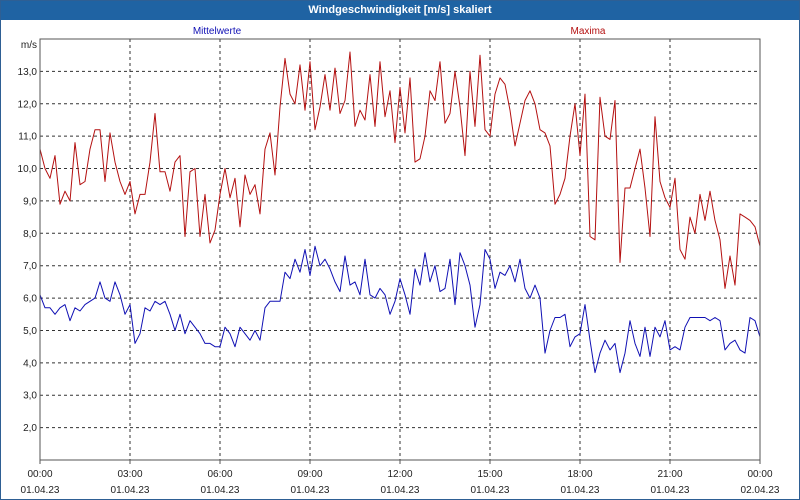 This screenshot has width=800, height=500. What do you see at coordinates (587, 31) in the screenshot?
I see `legend-maxima: Maxima` at bounding box center [587, 31].